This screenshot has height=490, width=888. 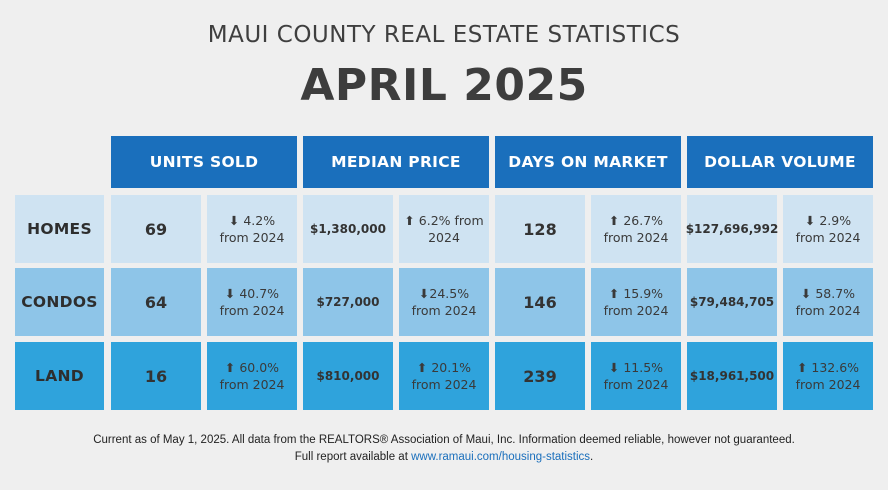 What do you see at coordinates (540, 229) in the screenshot?
I see `homes-days-on-market: 128` at bounding box center [540, 229].